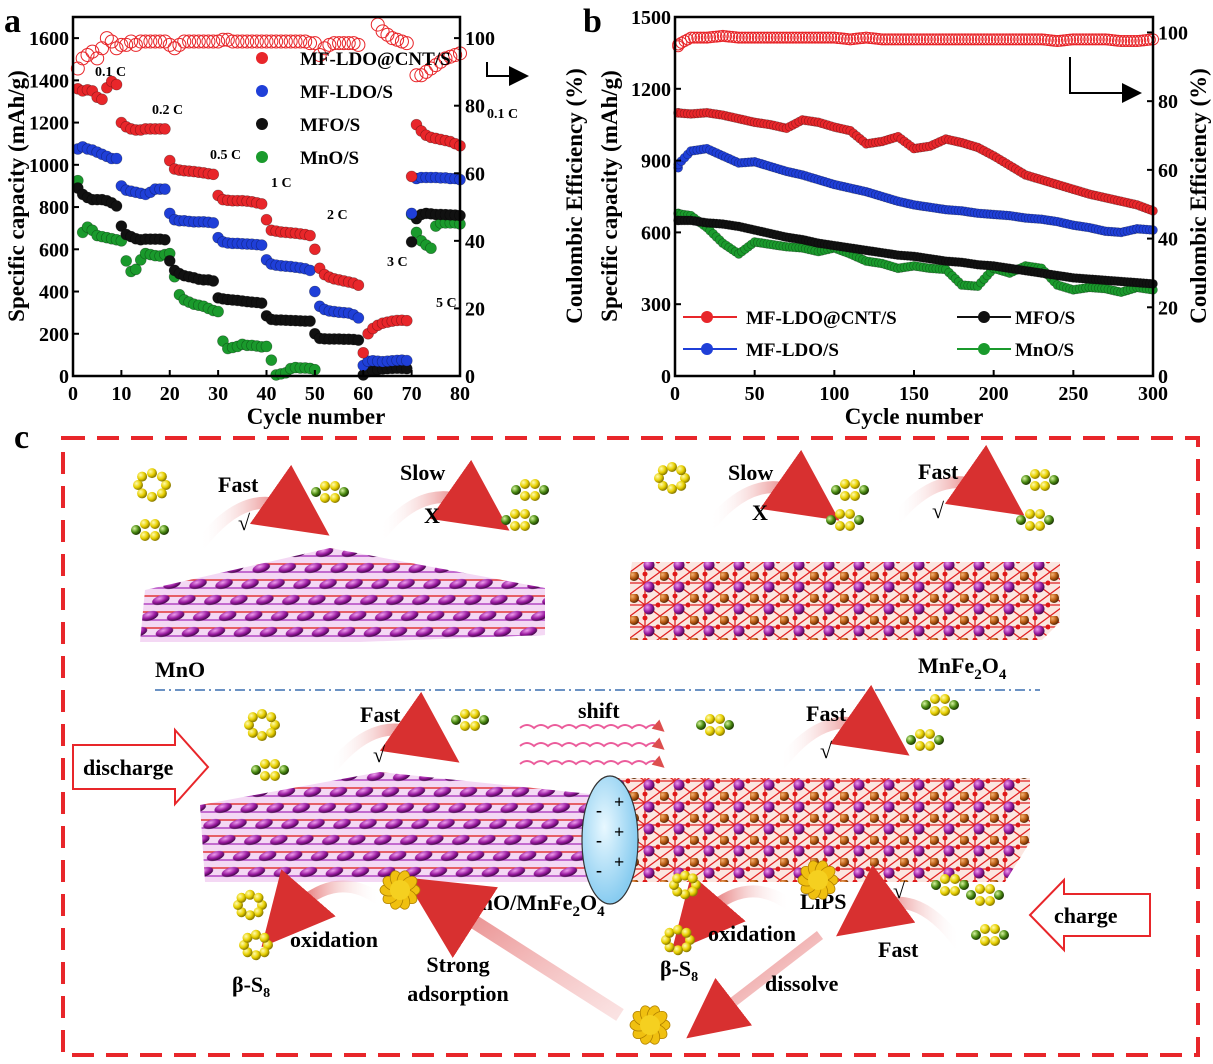 This screenshot has height=1064, width=1213. What do you see at coordinates (128, 767) in the screenshot?
I see `discharge-label: discharge` at bounding box center [128, 767].